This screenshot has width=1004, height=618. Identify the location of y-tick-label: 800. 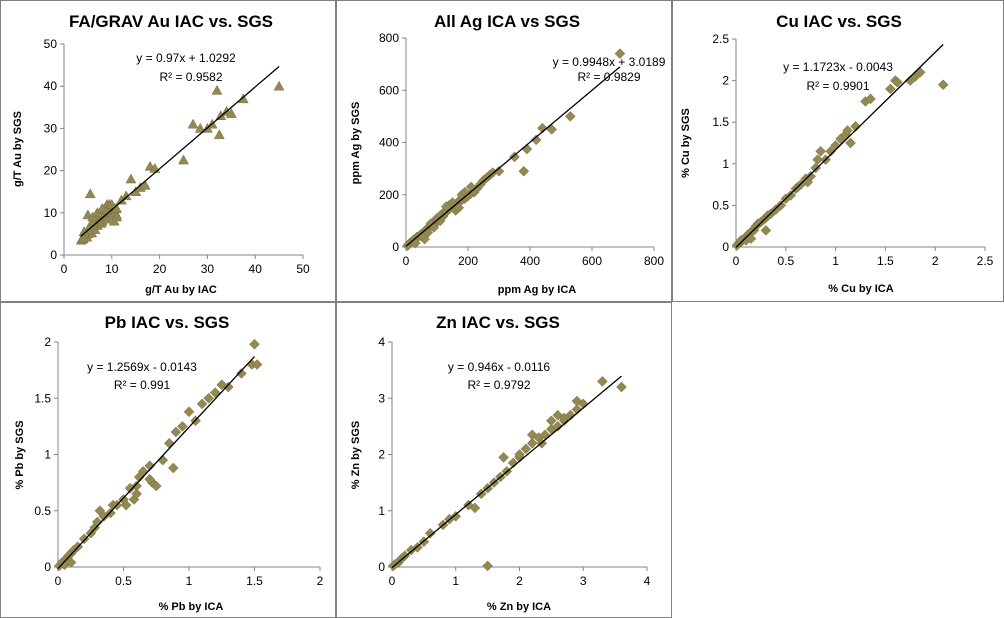
(389, 38).